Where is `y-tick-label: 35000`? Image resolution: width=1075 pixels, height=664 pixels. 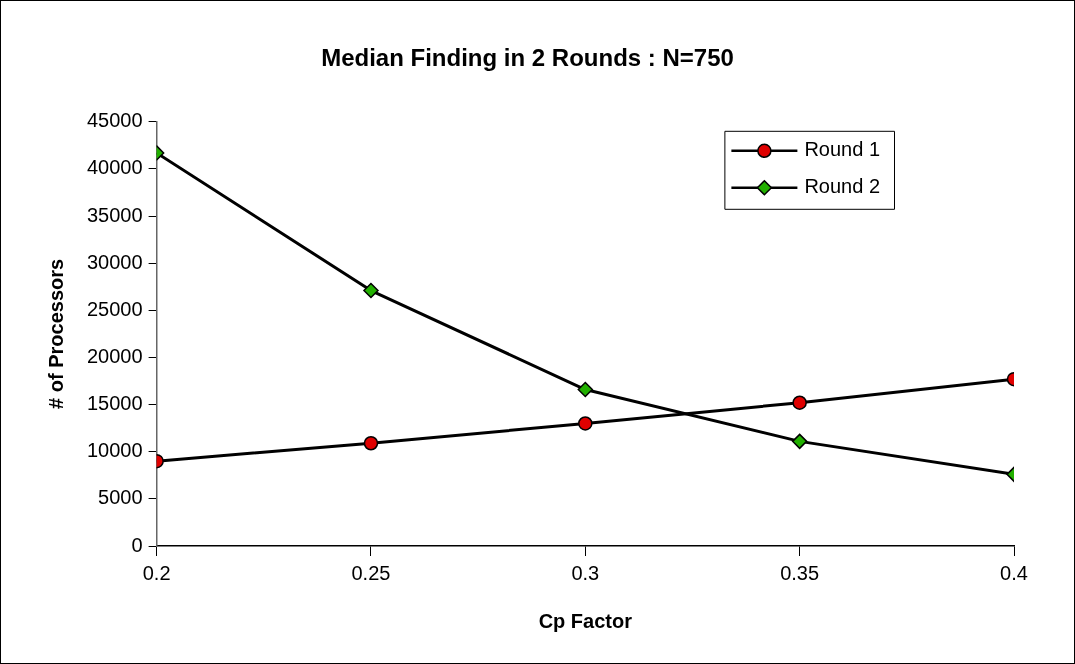 y-tick-label: 35000 is located at coordinates (114, 214).